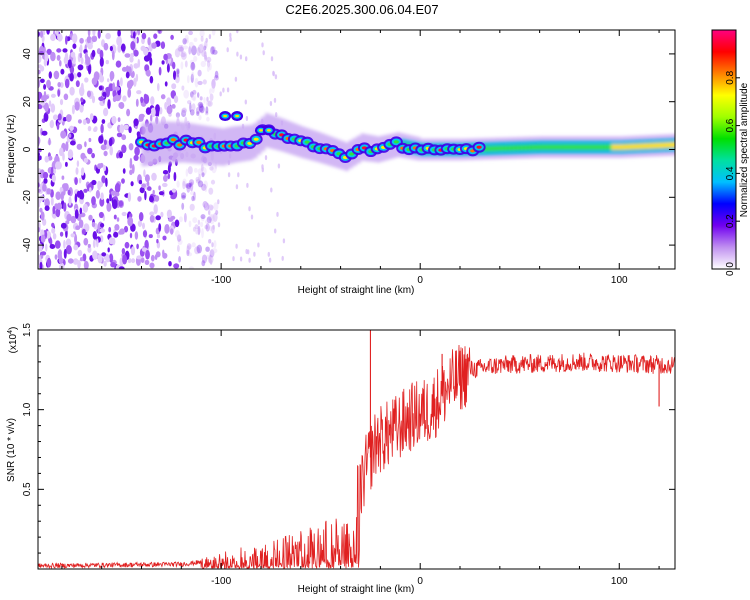 The height and width of the screenshot is (600, 750). I want to click on y-tick-label: -20, so click(27, 197).